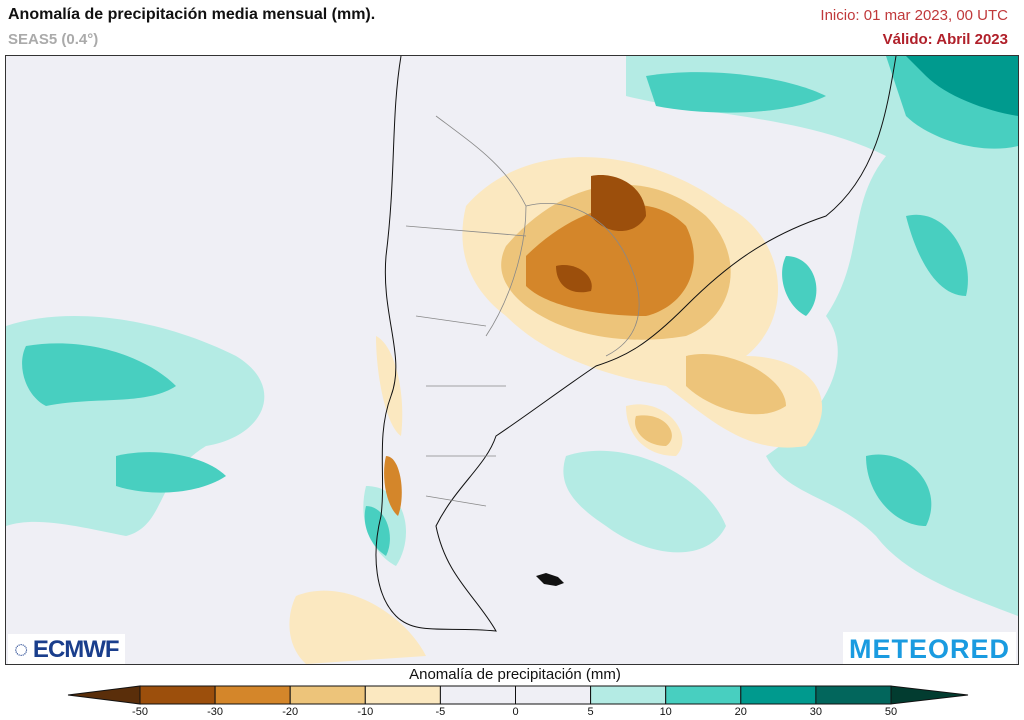 This screenshot has height=720, width=1024. Describe the element at coordinates (215, 712) in the screenshot. I see `colorbar-tick-label: -30` at that location.